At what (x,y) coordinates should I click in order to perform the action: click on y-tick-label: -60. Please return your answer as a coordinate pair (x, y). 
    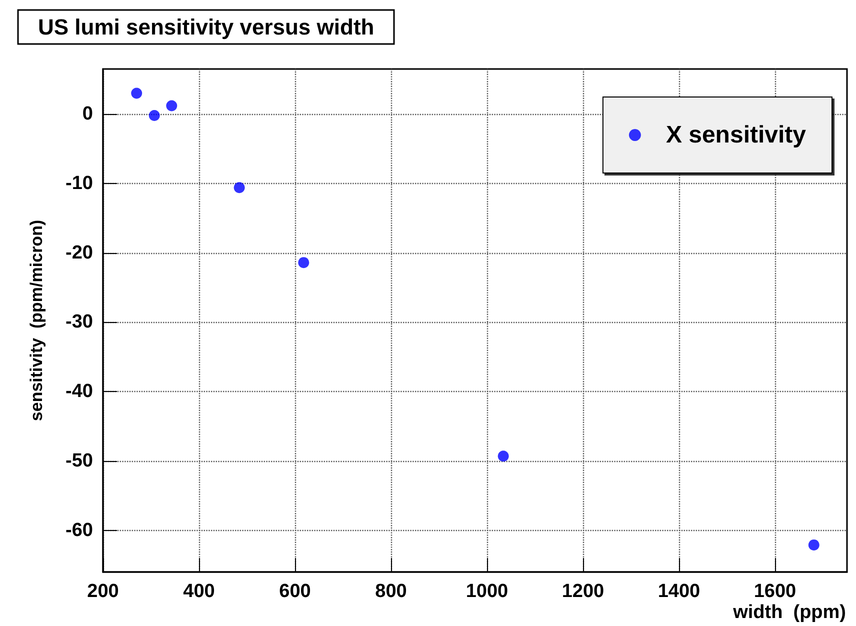
    Looking at the image, I should click on (79, 530).